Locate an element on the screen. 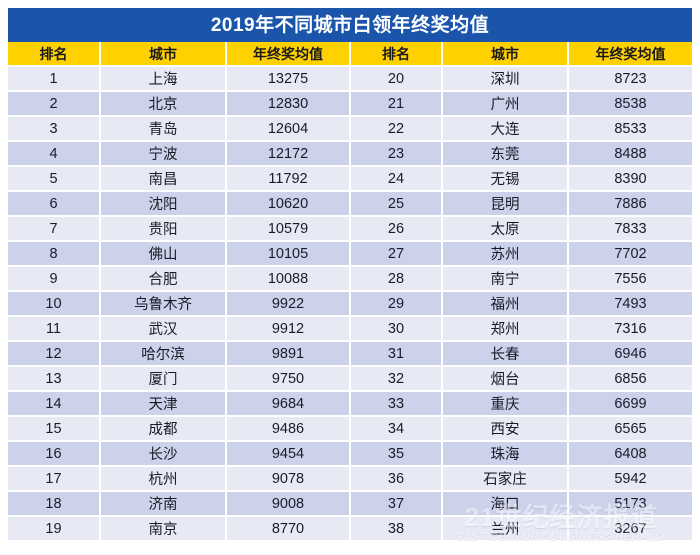 This screenshot has width=700, height=555. table-row: 13 厦门 9750 32 烟台 6856 is located at coordinates (350, 379).